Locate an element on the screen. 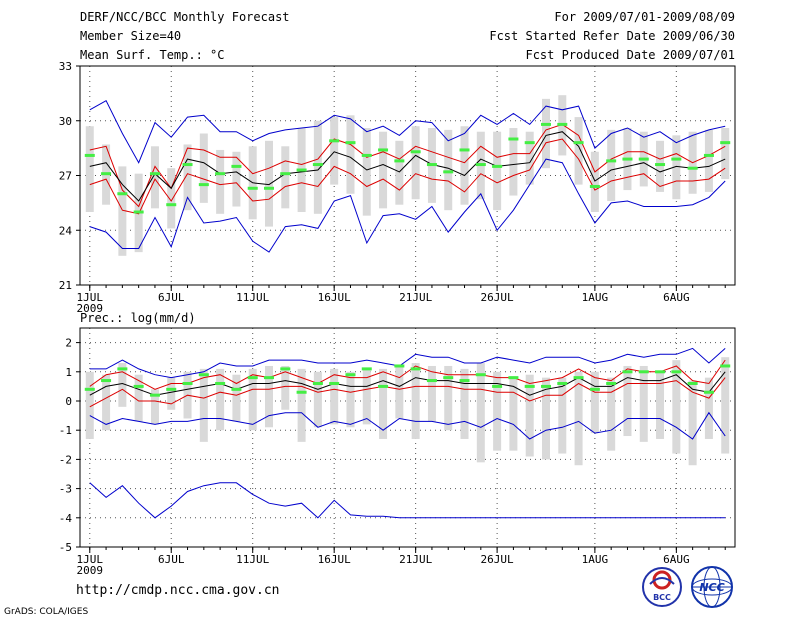 This screenshot has width=800, height=618. y-tick-label: 2 is located at coordinates (68, 343).